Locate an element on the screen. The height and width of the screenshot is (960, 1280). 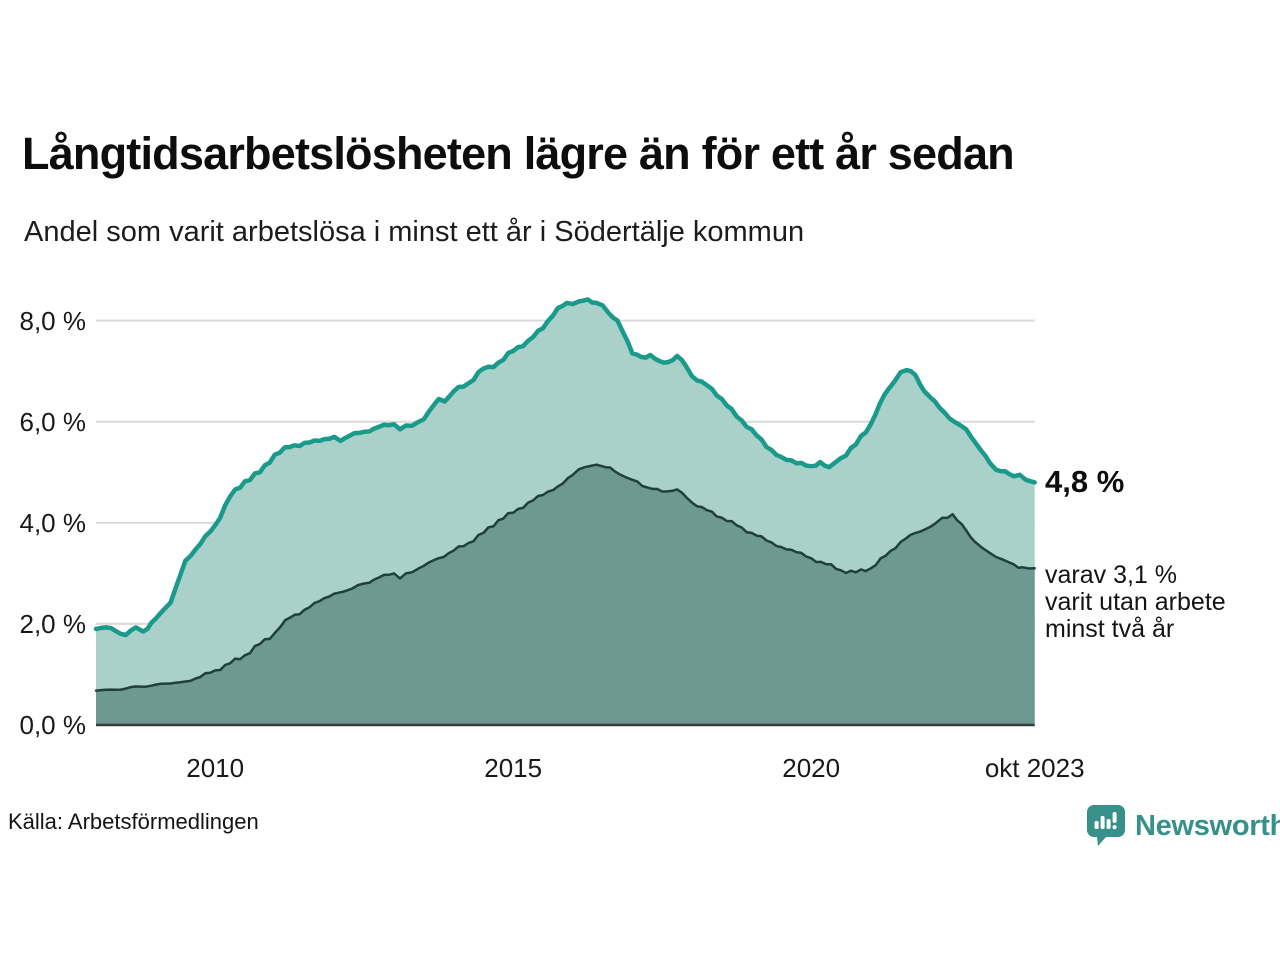
secondary-annotation-line: varav 3,1 % is located at coordinates (1111, 575).